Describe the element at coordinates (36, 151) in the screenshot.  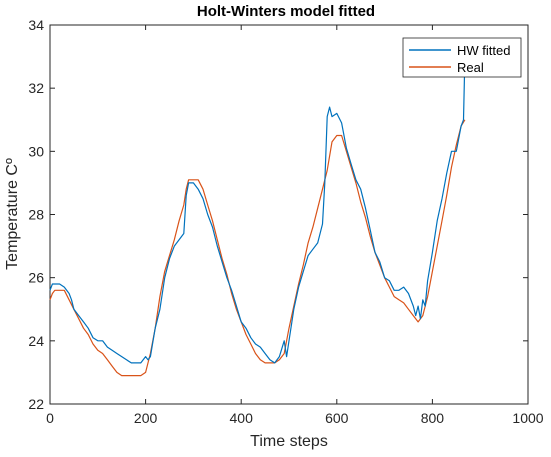
I see `y-tick-label: 30` at that location.